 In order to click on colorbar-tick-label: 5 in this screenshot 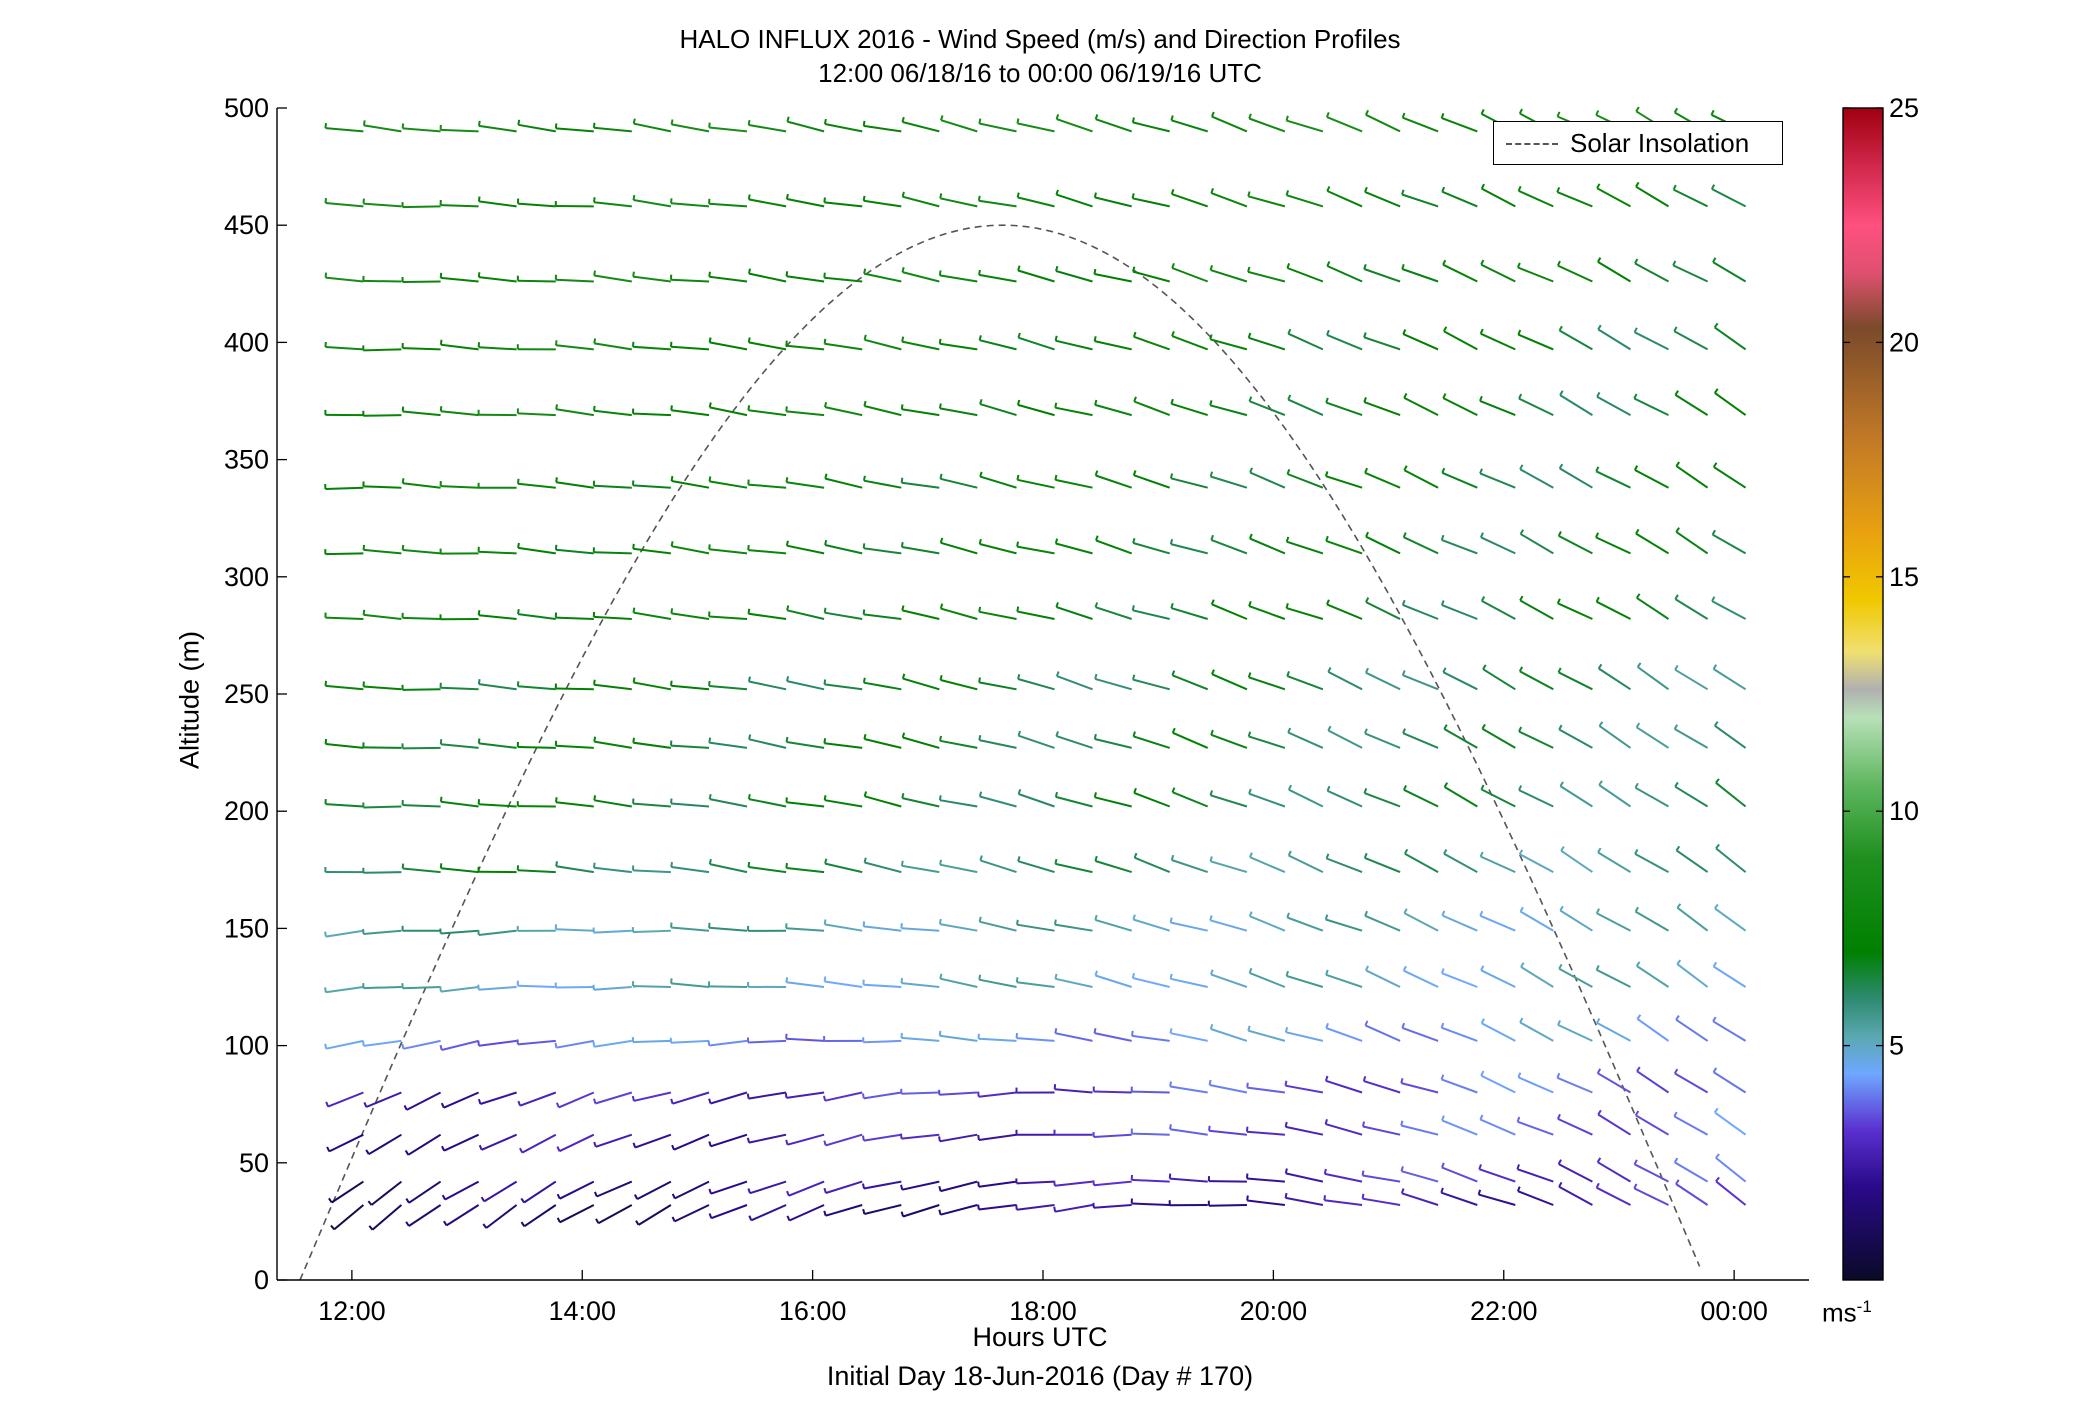, I will do `click(1896, 1046)`.